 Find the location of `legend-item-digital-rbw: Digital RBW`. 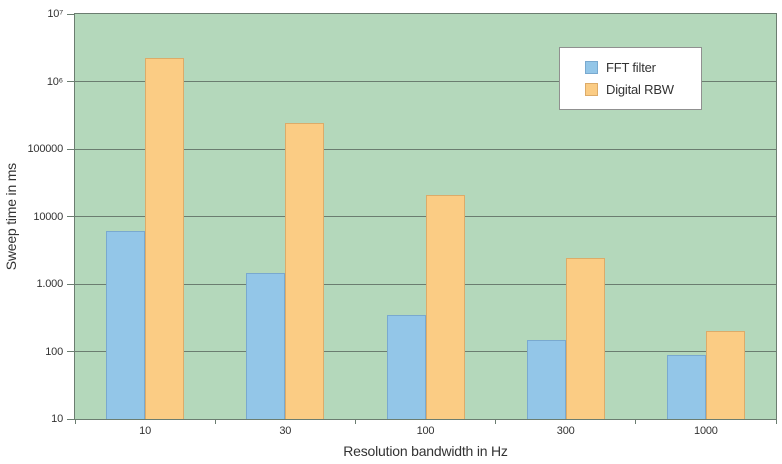

legend-item-digital-rbw: Digital RBW is located at coordinates (643, 89).